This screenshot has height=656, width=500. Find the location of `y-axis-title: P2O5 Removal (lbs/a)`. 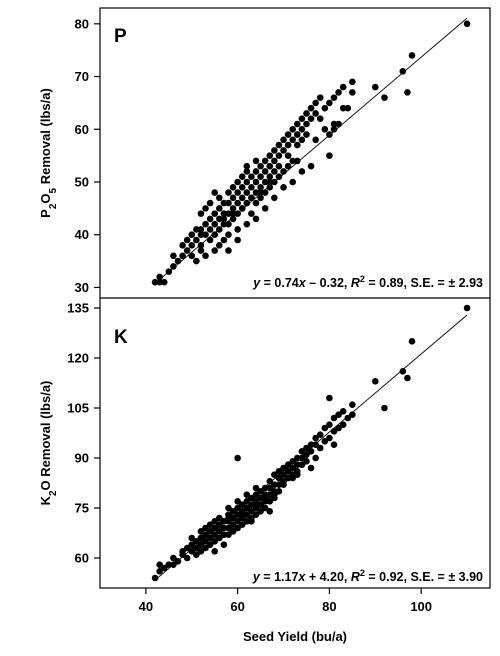

y-axis-title: P2O5 Removal (lbs/a) is located at coordinates (48, 153).